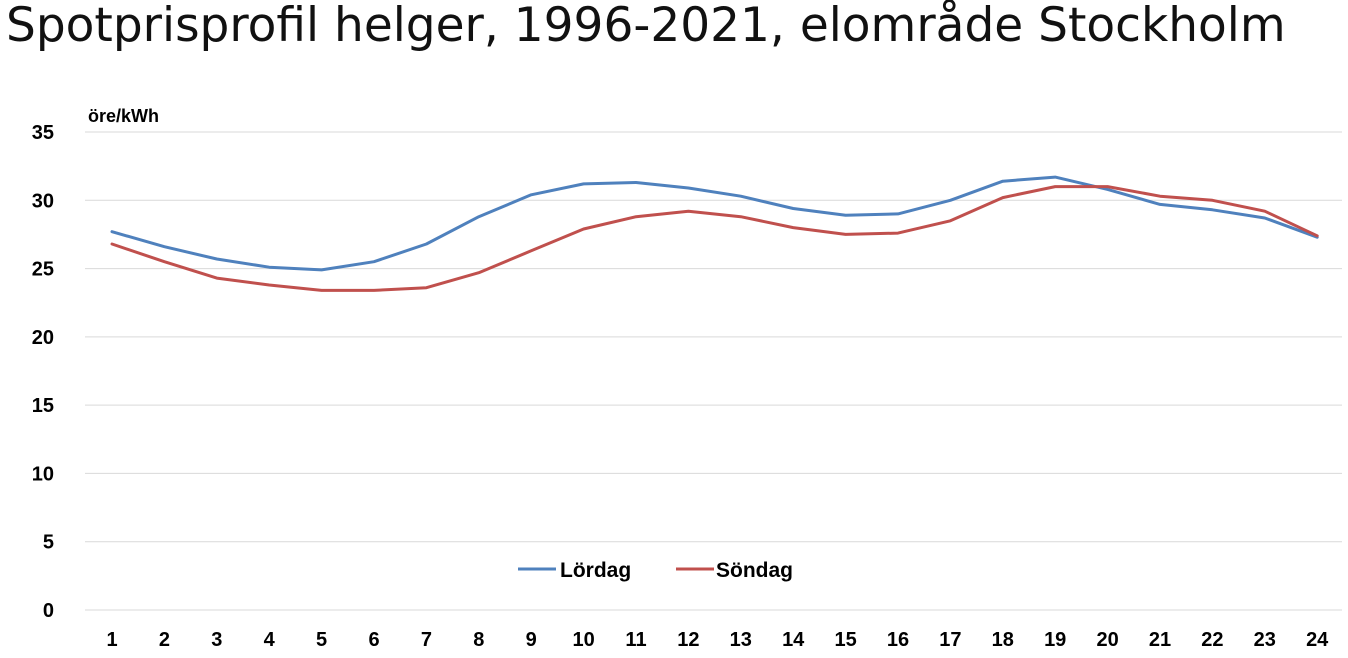 The width and height of the screenshot is (1348, 658). What do you see at coordinates (1003, 640) in the screenshot?
I see `x-tick-label-18: 18` at bounding box center [1003, 640].